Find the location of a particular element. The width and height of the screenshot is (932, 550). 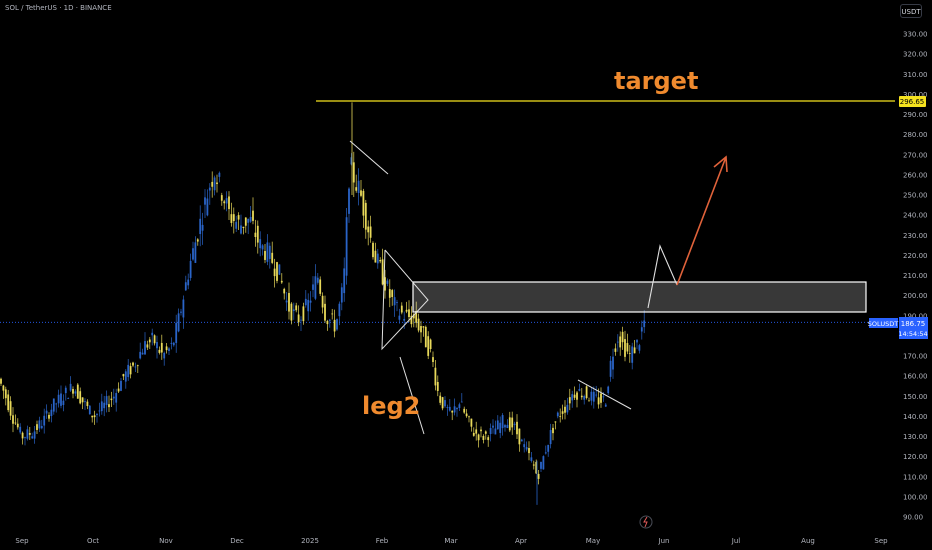

x-tick-label: Apr is located at coordinates (521, 541).